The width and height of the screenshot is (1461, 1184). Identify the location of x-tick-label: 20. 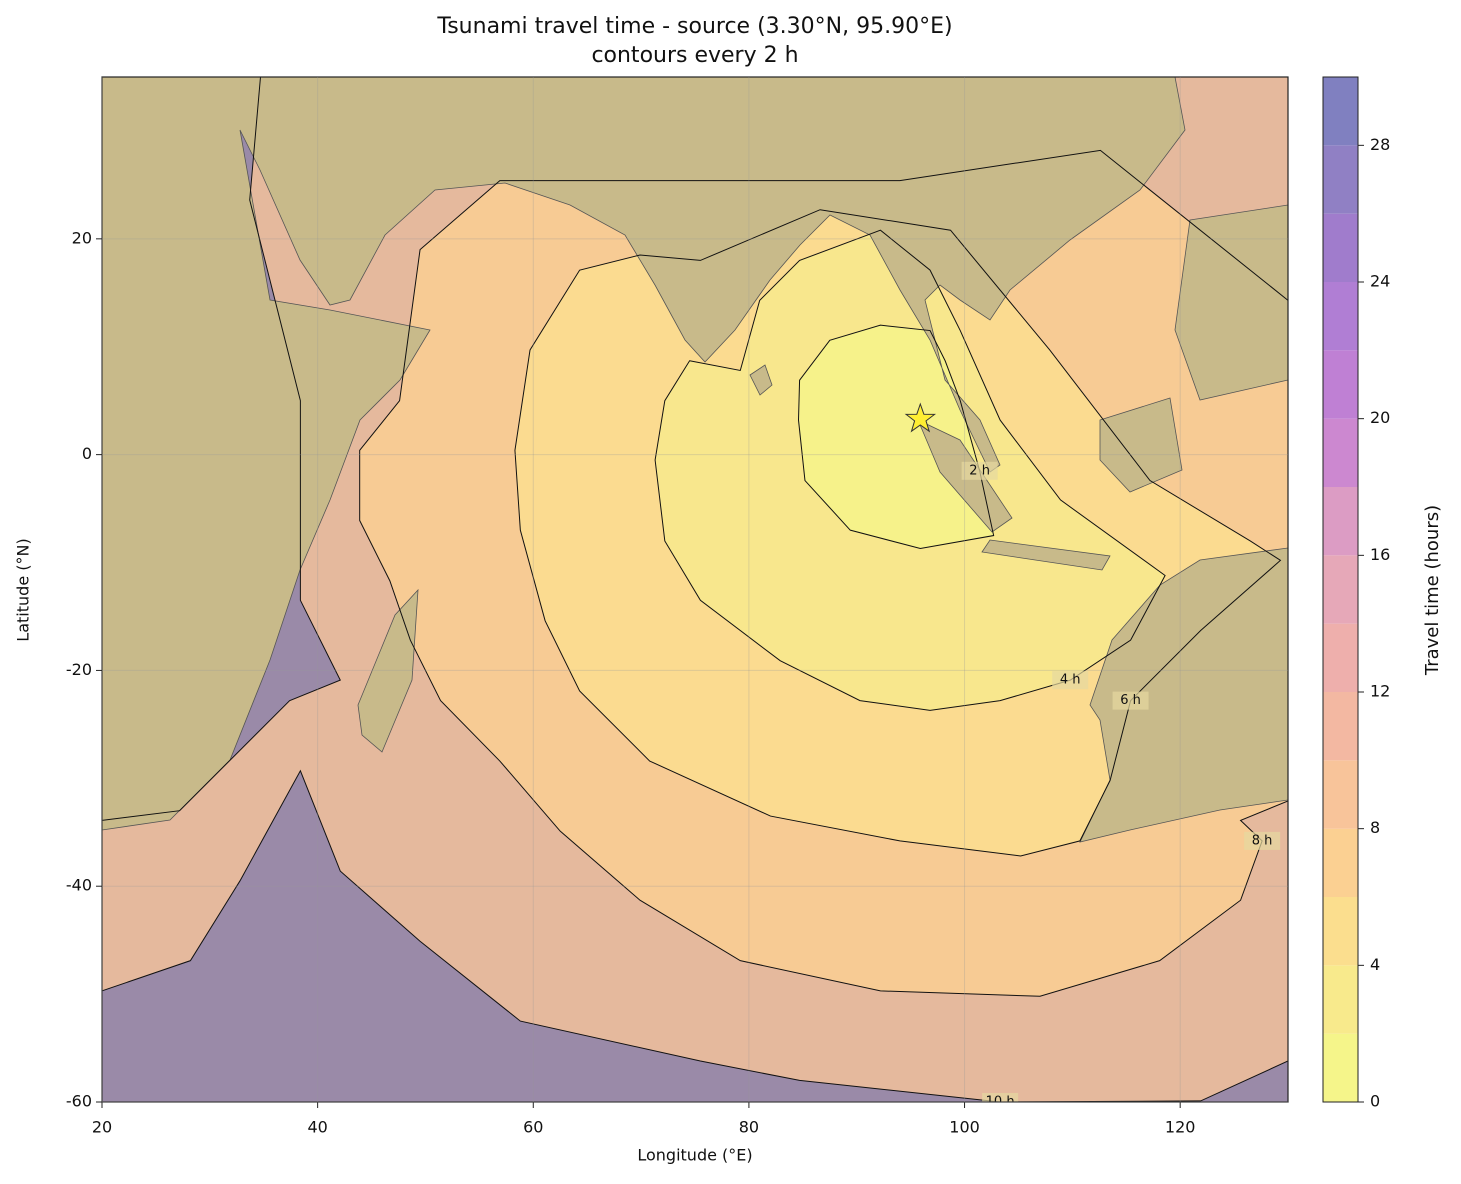
(102, 1127).